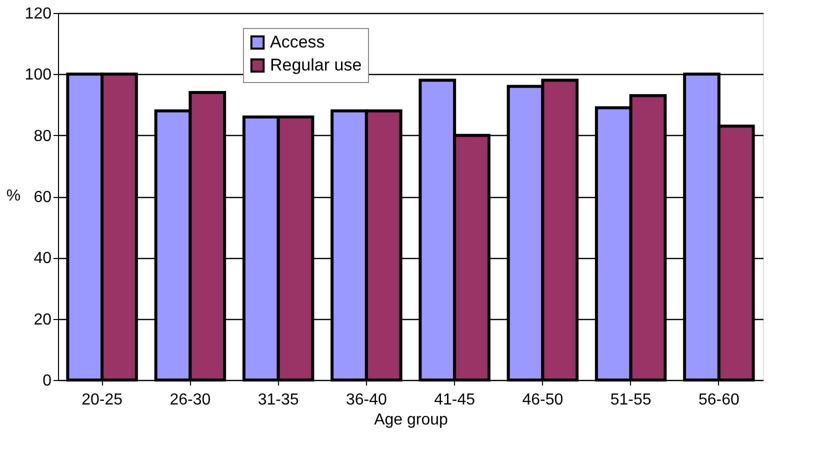 This screenshot has height=458, width=824. What do you see at coordinates (43, 136) in the screenshot?
I see `y-tick-label: 80` at bounding box center [43, 136].